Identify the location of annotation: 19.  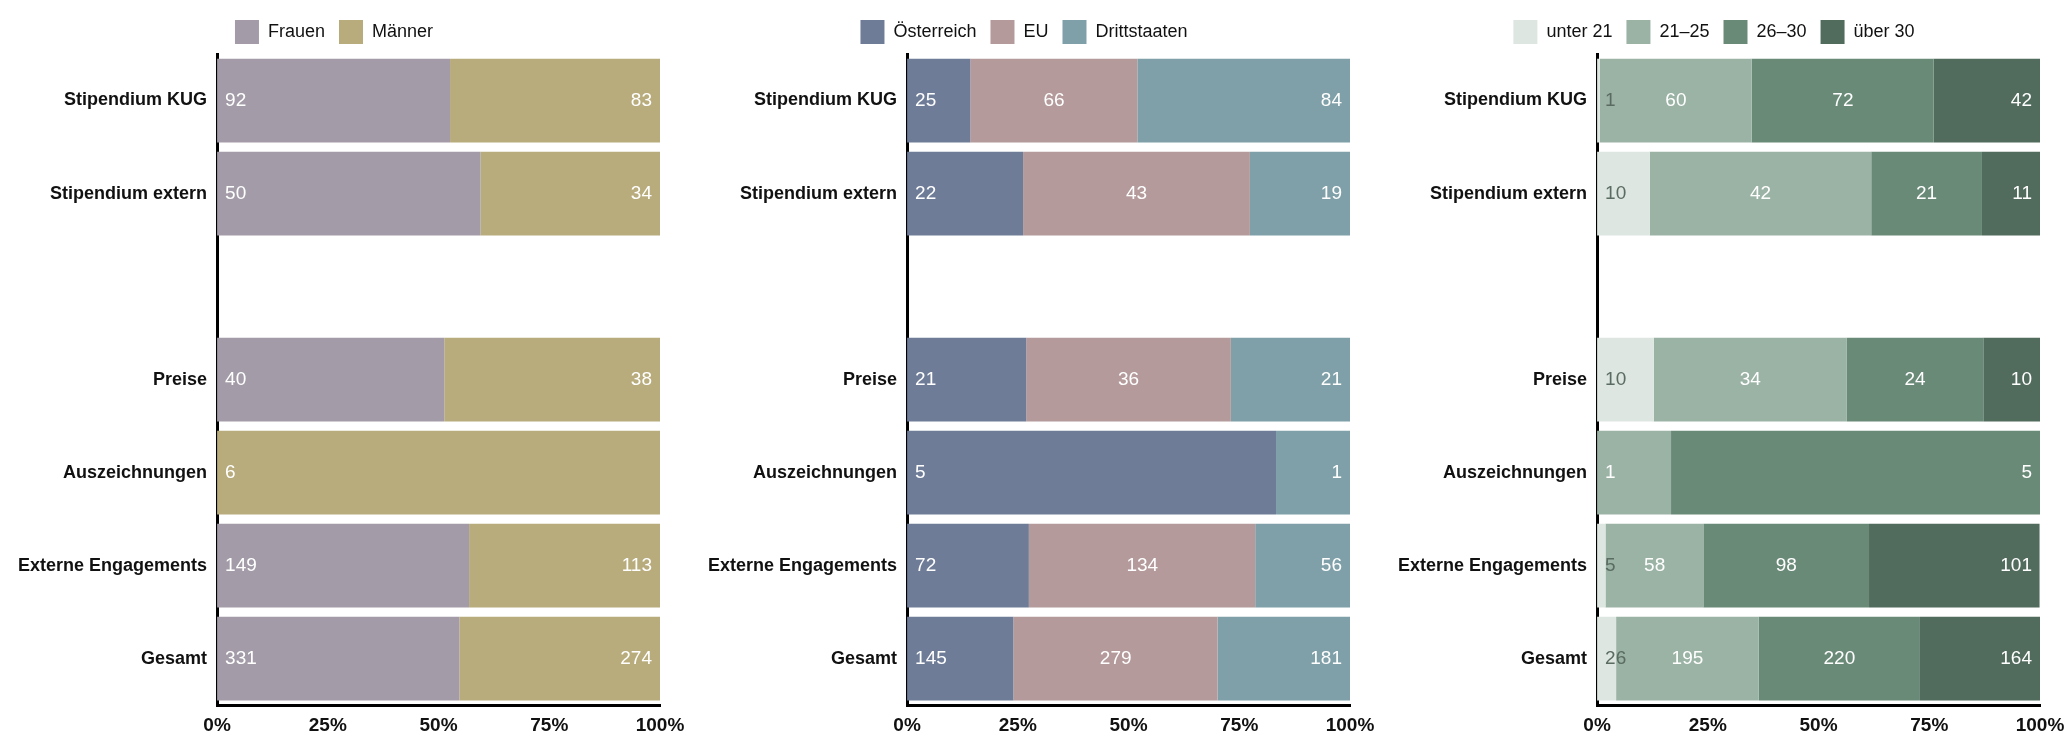
(1331, 192).